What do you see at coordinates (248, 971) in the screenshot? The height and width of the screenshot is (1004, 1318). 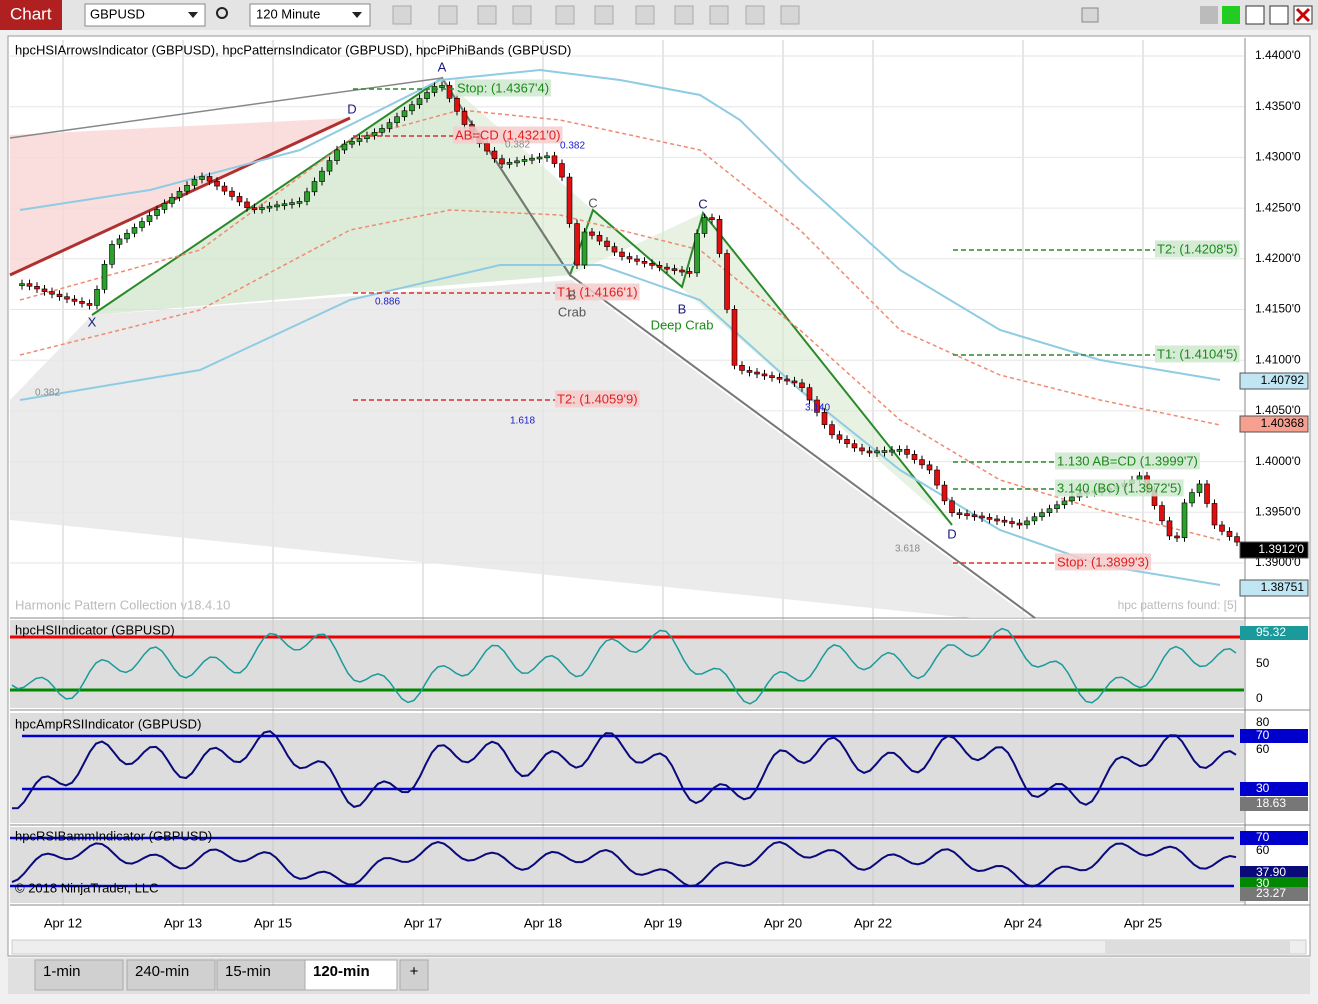 I see `tab-label: 15-min` at bounding box center [248, 971].